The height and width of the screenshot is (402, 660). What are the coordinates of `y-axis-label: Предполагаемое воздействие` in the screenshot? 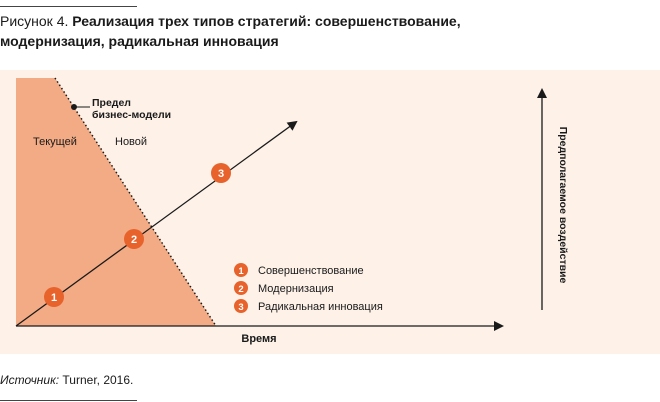 It's located at (563, 205).